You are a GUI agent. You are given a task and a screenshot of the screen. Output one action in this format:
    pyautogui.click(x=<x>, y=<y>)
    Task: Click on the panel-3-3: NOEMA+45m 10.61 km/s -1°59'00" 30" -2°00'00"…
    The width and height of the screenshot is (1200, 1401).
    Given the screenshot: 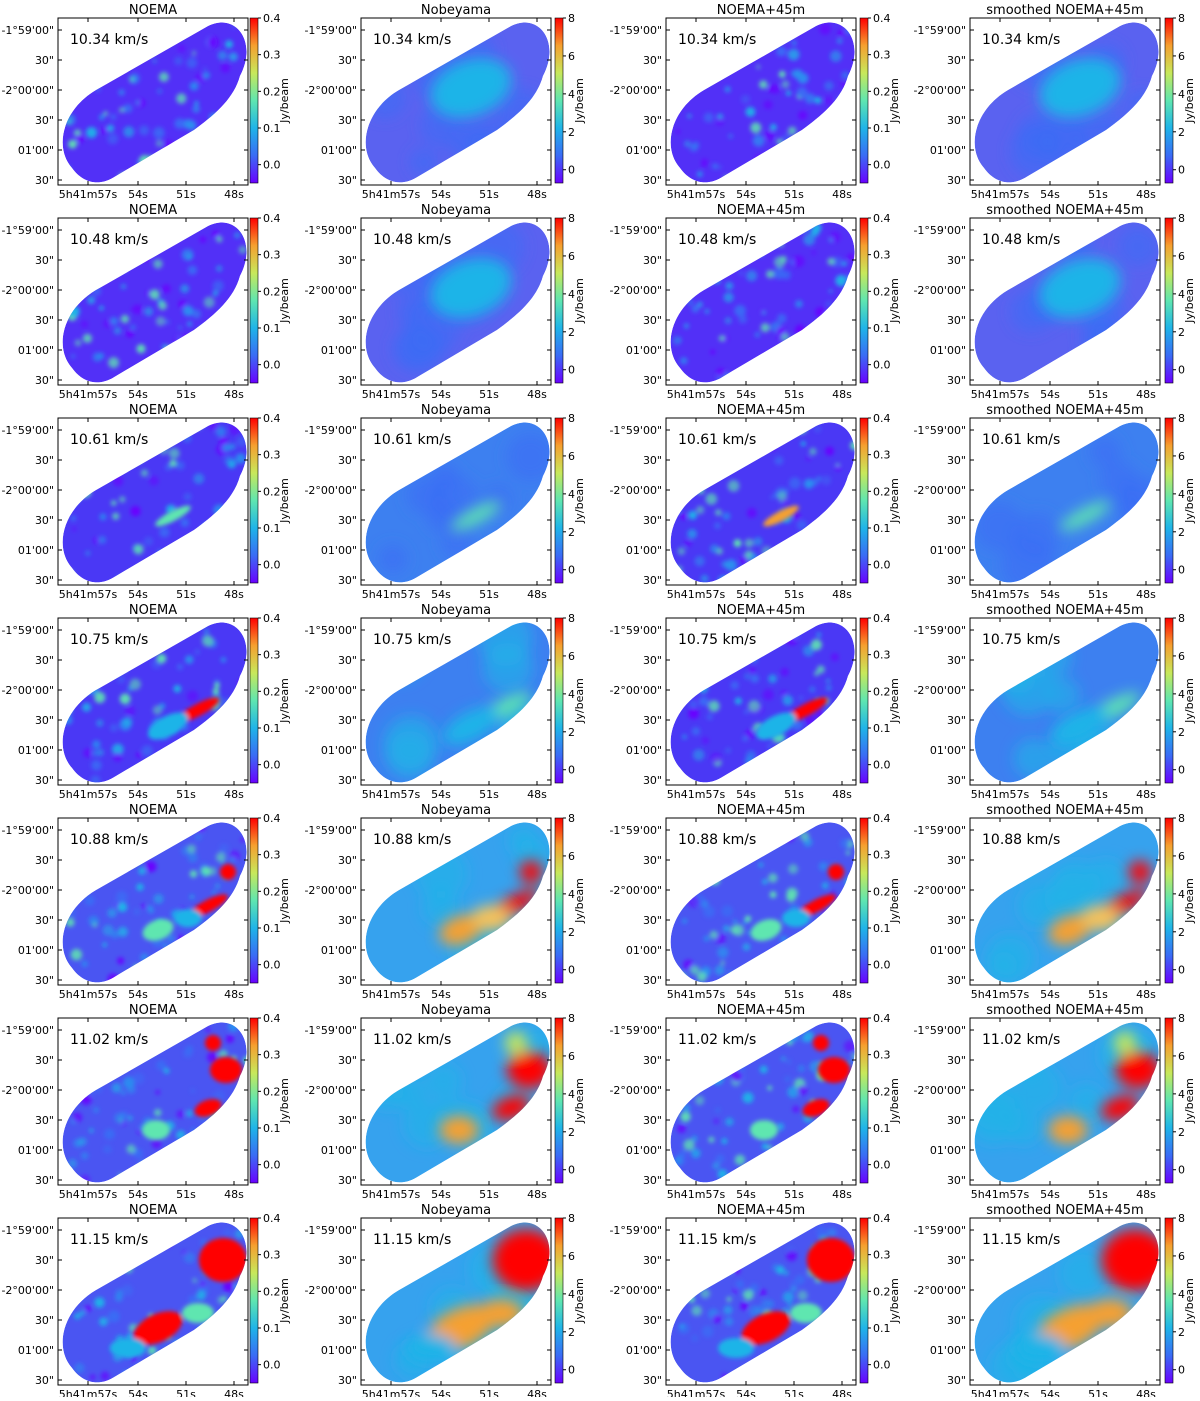 What is the action you would take?
    pyautogui.click(x=755, y=502)
    